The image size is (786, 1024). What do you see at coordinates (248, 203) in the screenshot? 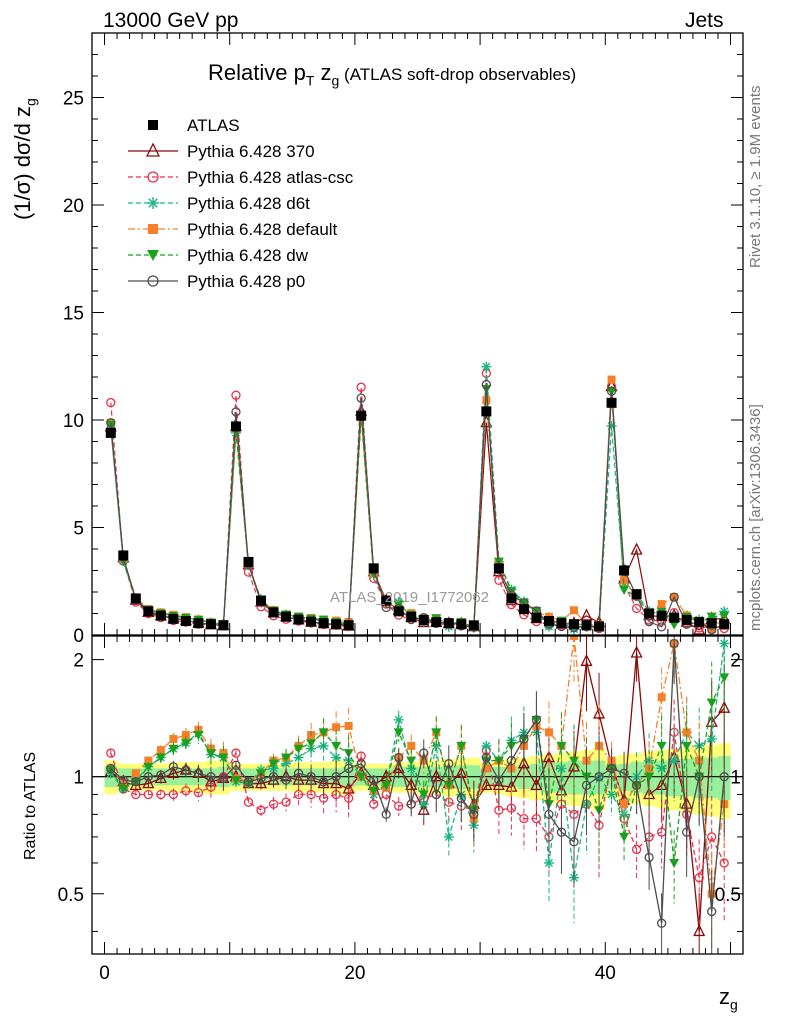
I see `legend-label: Pythia 6.428 d6t` at bounding box center [248, 203].